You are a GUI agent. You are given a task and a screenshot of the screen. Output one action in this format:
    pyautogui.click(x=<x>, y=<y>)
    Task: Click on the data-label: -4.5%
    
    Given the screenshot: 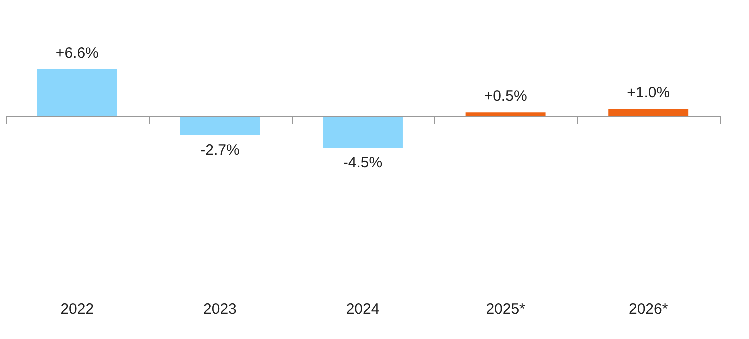 What is the action you would take?
    pyautogui.click(x=363, y=163)
    